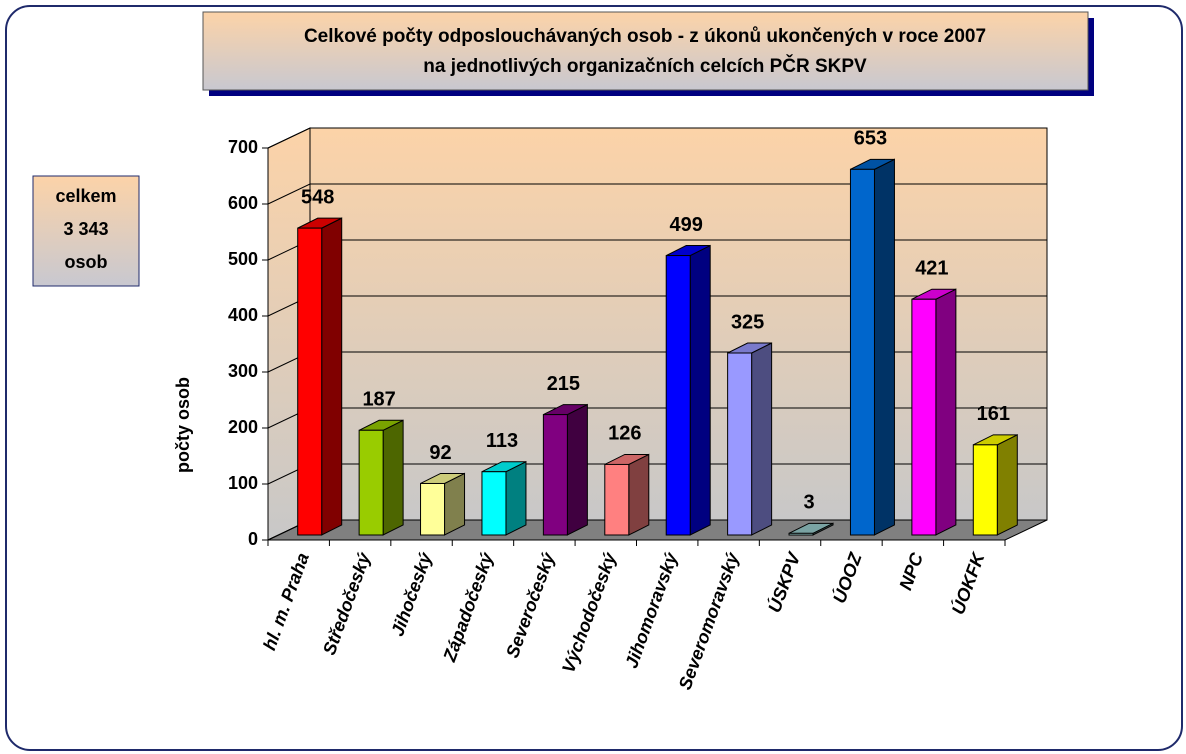  I want to click on value-label: 187, so click(378, 400).